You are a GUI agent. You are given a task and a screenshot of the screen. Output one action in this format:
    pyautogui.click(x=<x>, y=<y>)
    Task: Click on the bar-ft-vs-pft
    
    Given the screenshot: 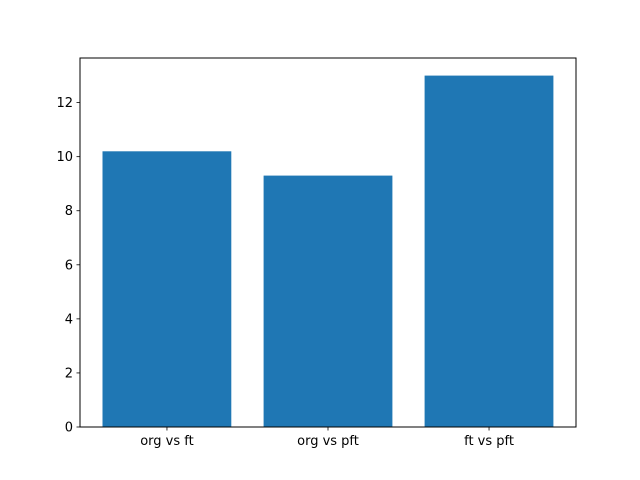 What is the action you would take?
    pyautogui.click(x=489, y=251)
    